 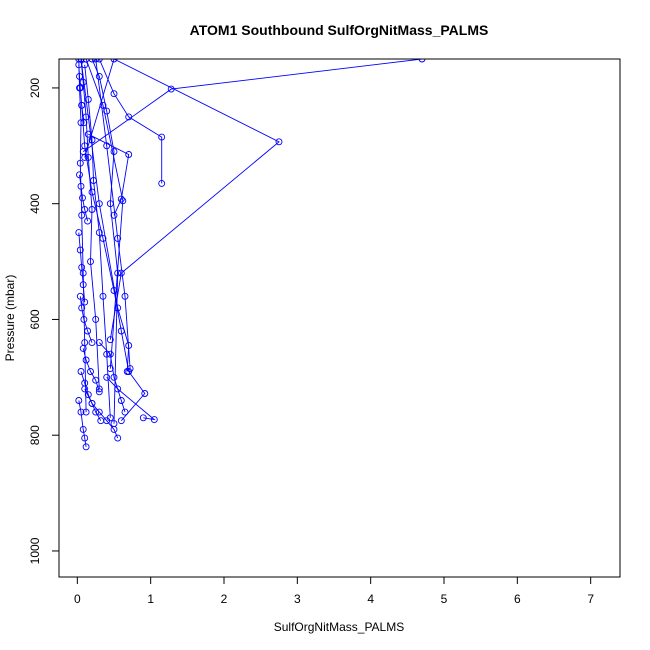 I want to click on x-tick-label: 1, so click(x=150, y=599).